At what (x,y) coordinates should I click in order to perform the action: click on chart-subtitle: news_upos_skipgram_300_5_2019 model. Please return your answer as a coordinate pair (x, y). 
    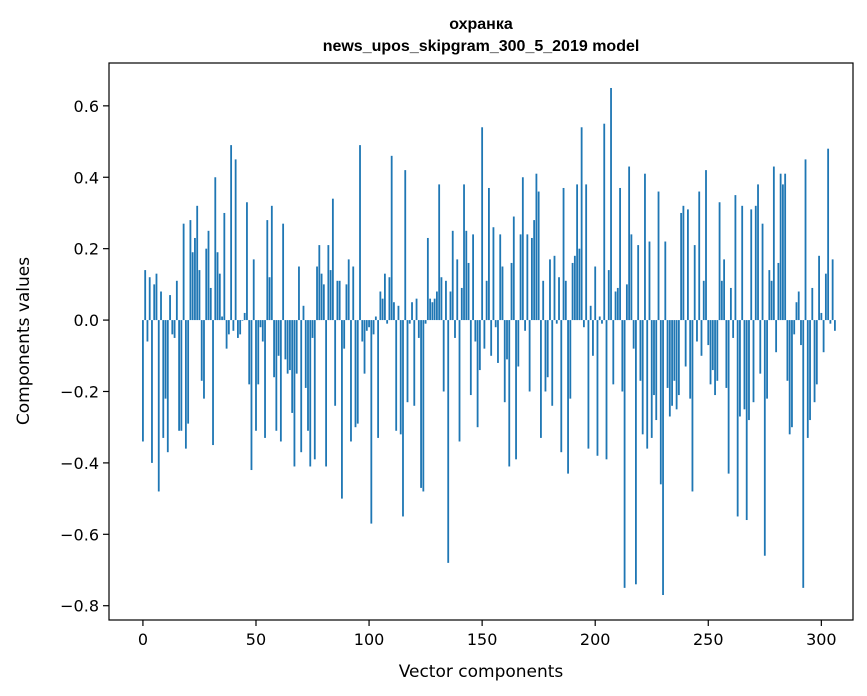
    Looking at the image, I should click on (481, 46).